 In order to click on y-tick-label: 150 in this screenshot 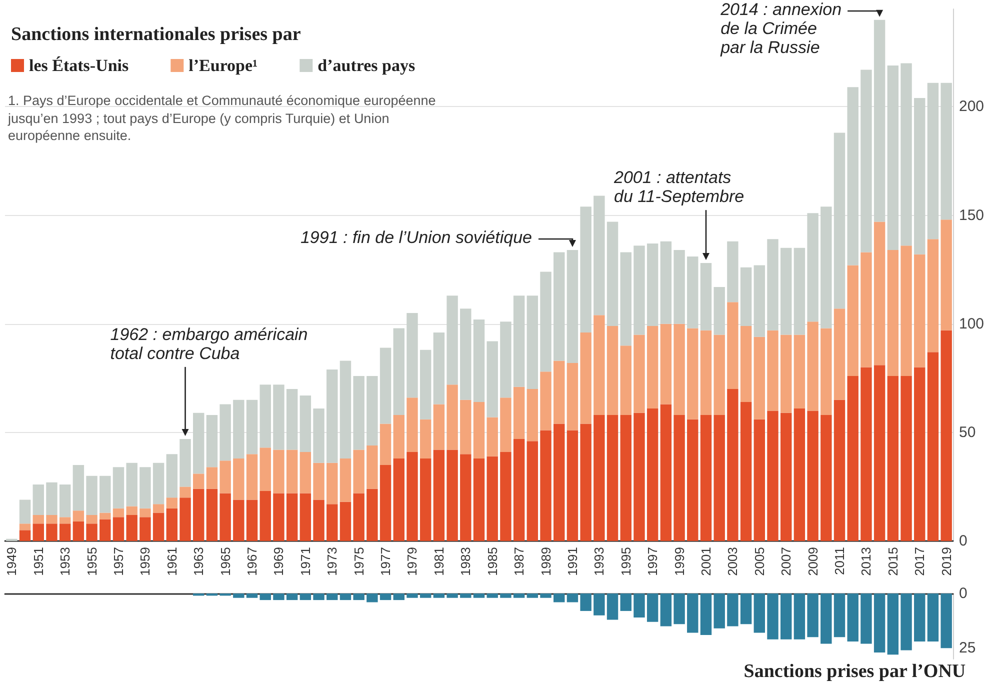, I will do `click(971, 215)`.